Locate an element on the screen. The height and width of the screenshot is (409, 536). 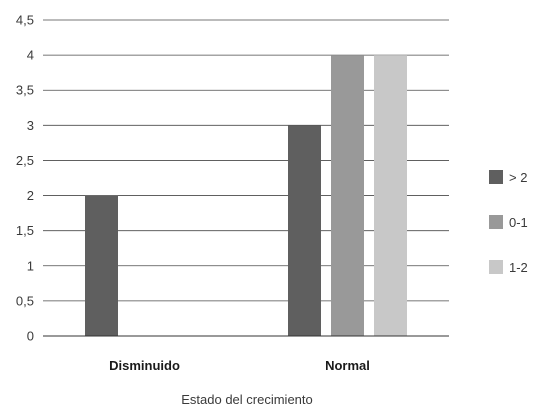
y-tick-label: 4 is located at coordinates (30, 55).